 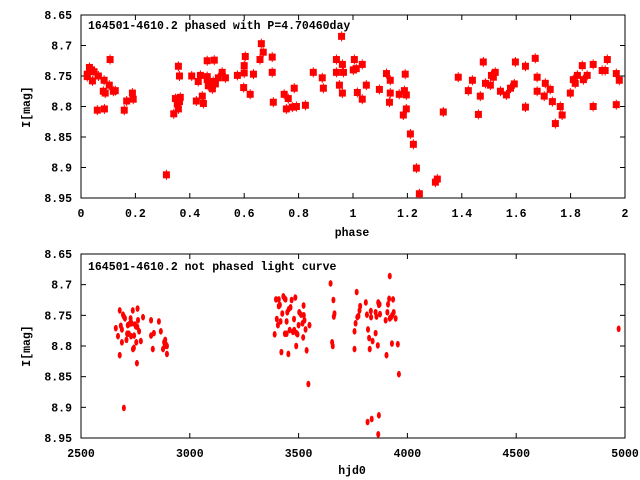 I want to click on x-tick-label: 1.4, so click(x=461, y=214).